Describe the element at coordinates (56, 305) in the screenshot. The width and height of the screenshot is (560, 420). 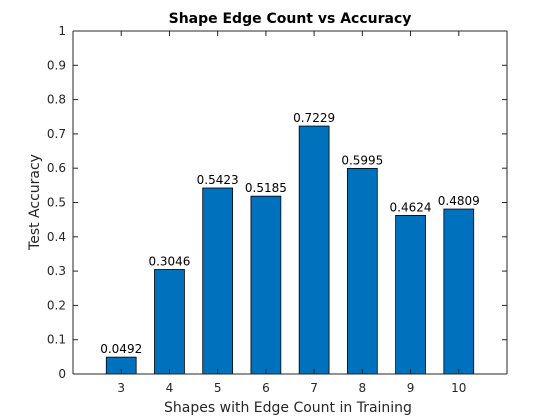
I see `y-tick-label: 0.2` at that location.